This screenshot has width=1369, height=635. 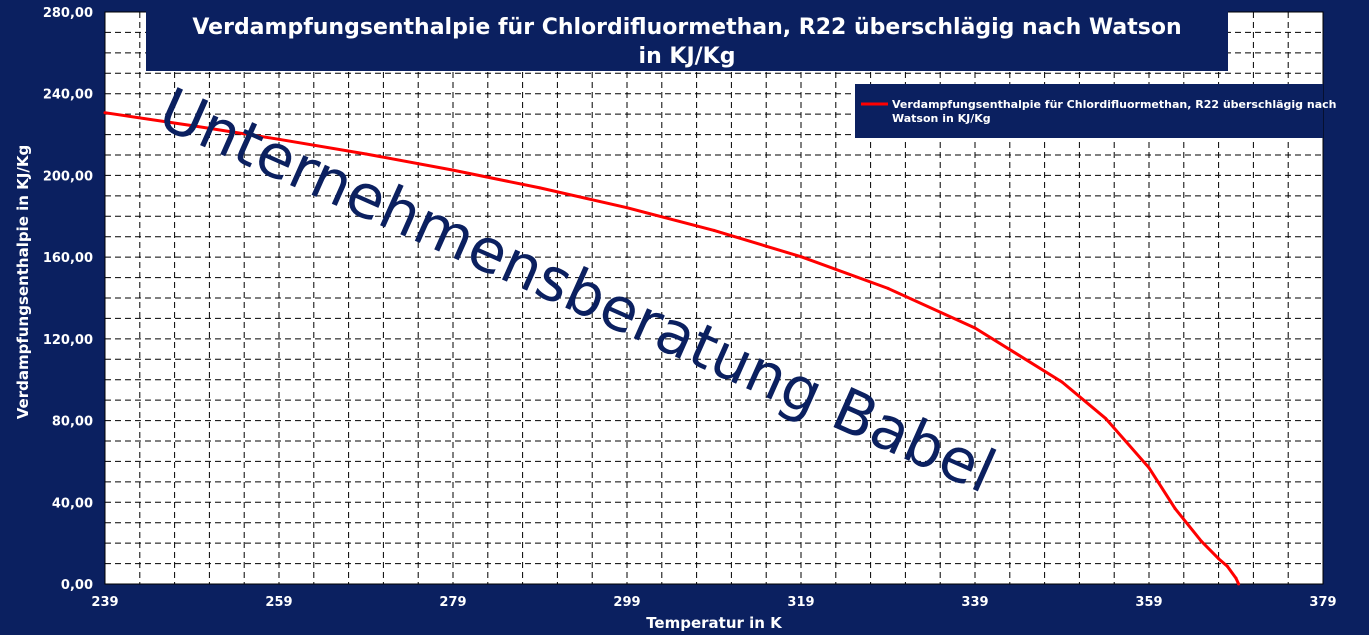 I want to click on x-tick-label: 299, so click(x=626, y=602).